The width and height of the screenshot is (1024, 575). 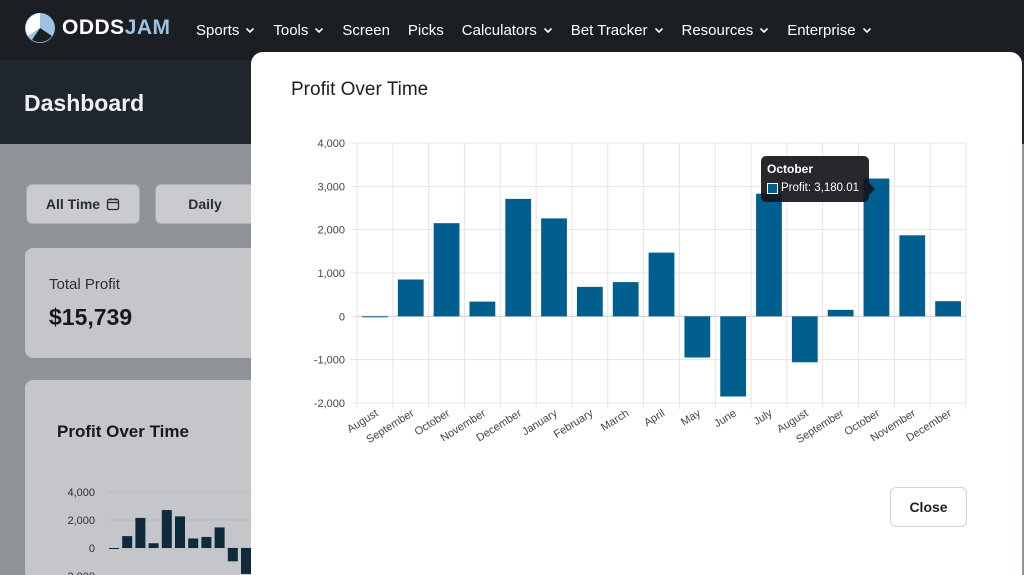 What do you see at coordinates (329, 361) in the screenshot?
I see `y-tick-label: -1,000` at bounding box center [329, 361].